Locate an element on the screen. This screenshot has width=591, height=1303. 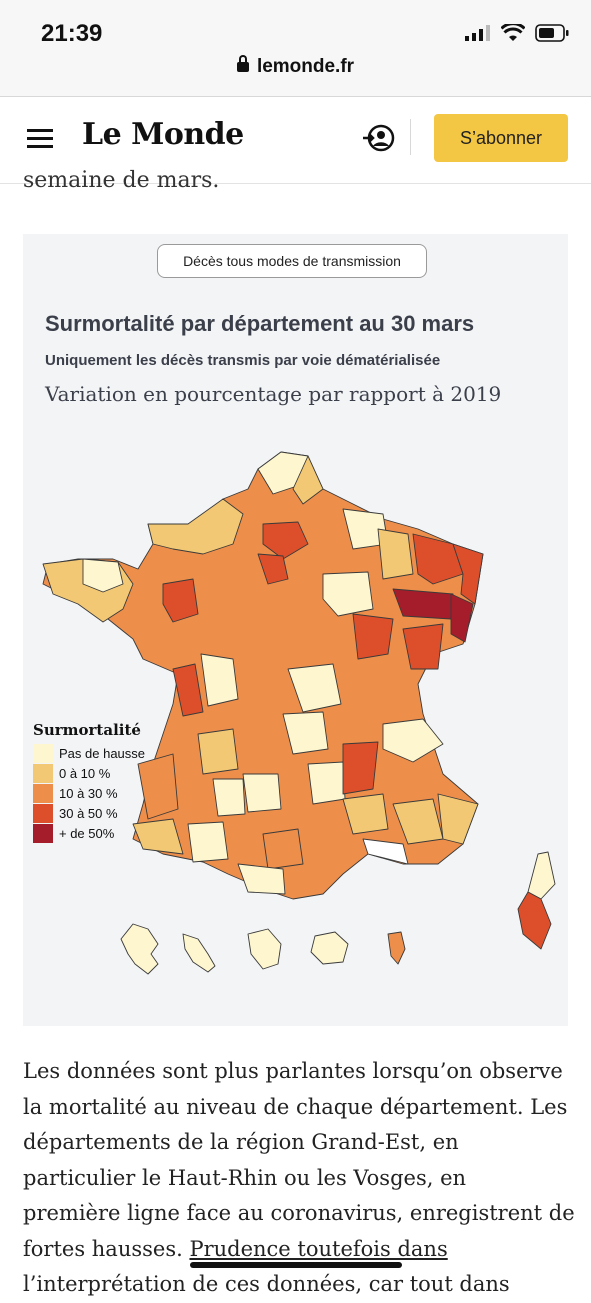
site-header: Le Monde S’abonner is located at coordinates (295, 140).